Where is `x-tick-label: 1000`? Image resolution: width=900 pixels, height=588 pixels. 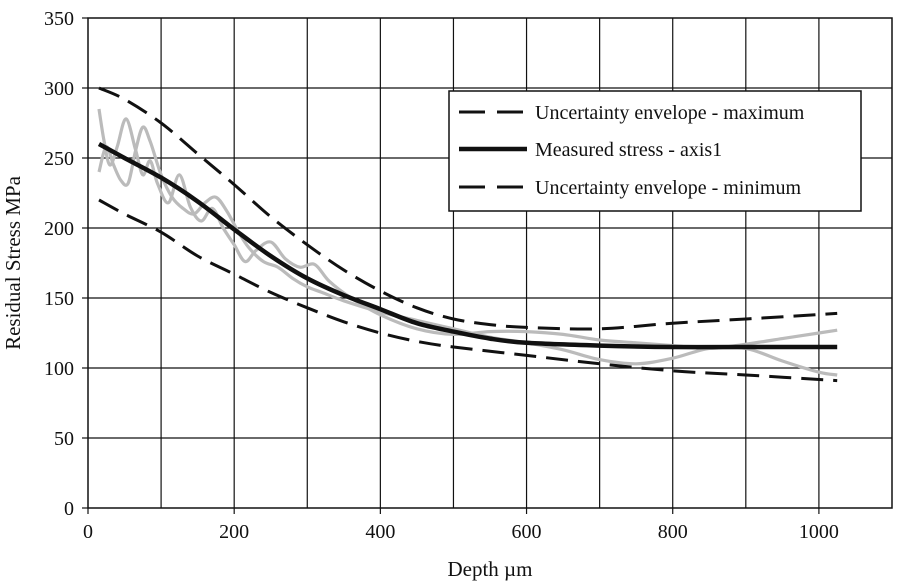
x-tick-label: 1000 is located at coordinates (819, 532).